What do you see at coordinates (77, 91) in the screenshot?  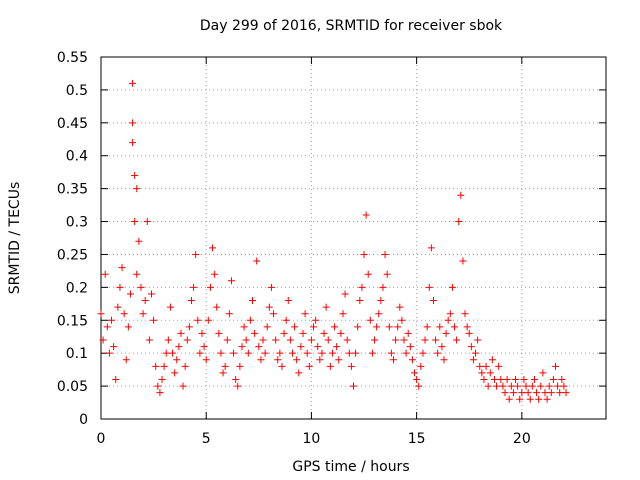 I see `y-tick-label: 0.5` at bounding box center [77, 91].